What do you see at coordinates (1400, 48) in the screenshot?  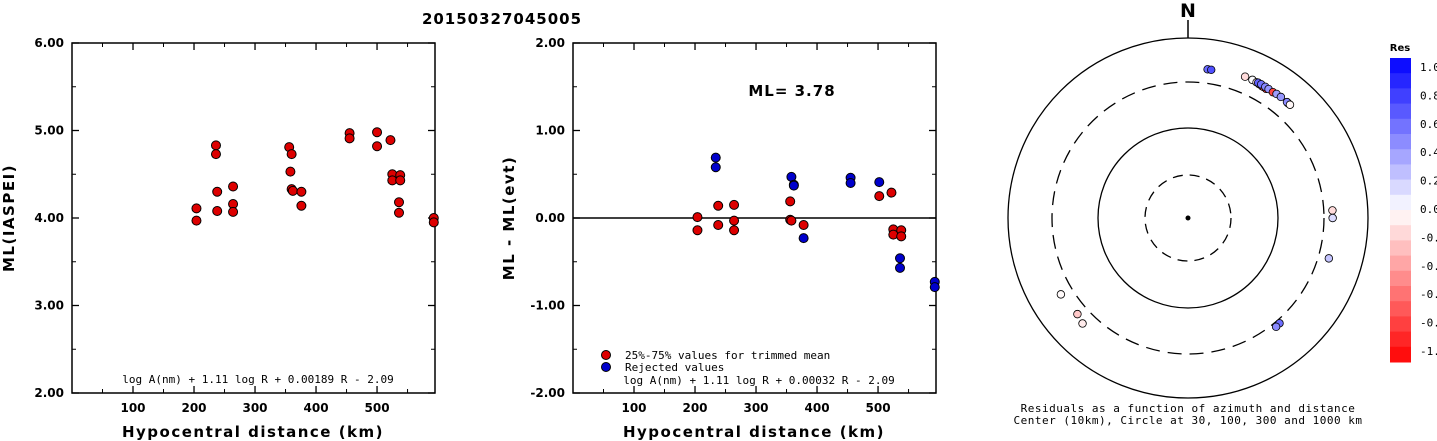 I see `colorbar-title: Res` at bounding box center [1400, 48].